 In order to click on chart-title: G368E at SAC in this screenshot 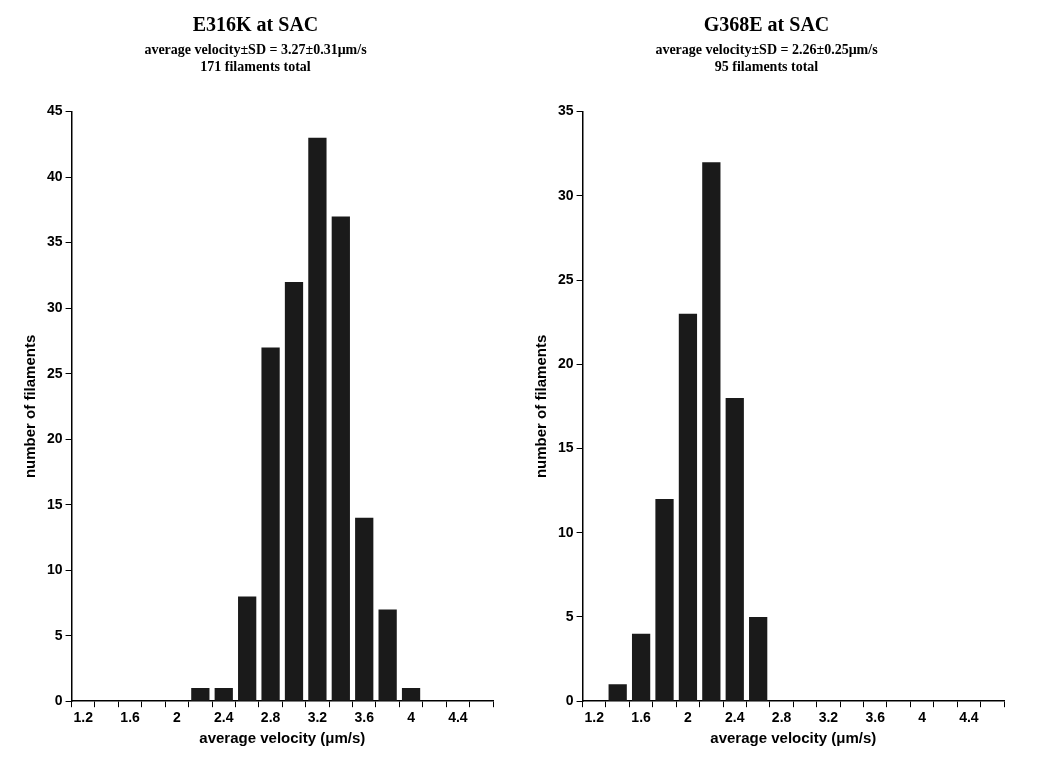, I will do `click(766, 24)`.